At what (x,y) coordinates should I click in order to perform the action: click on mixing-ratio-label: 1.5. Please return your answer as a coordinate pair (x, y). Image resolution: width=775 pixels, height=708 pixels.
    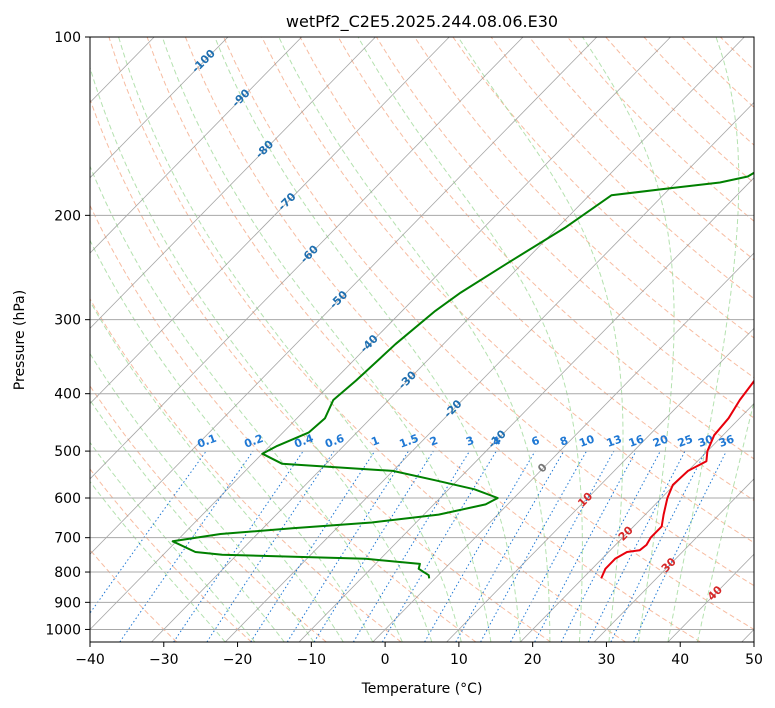
    Looking at the image, I should click on (409, 441).